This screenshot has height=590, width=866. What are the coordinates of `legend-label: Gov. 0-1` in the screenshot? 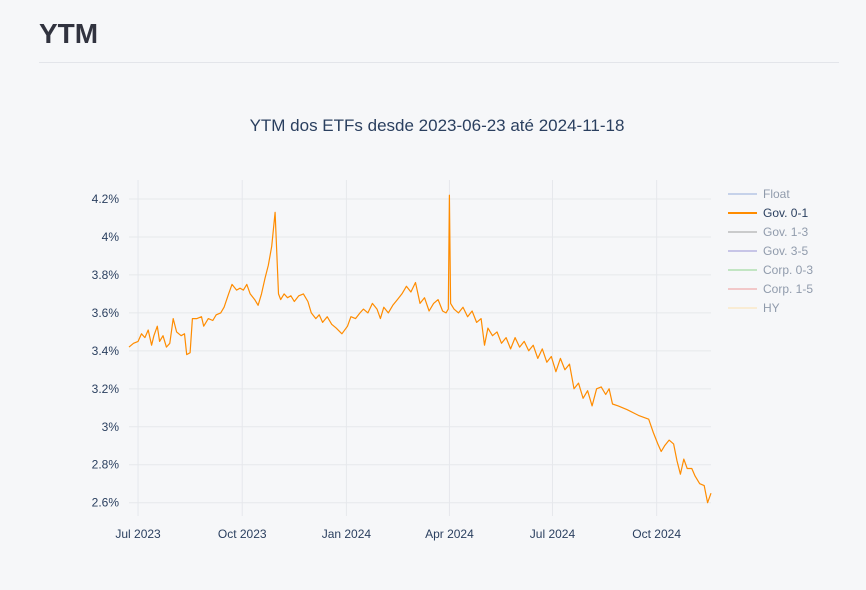 It's located at (785, 213).